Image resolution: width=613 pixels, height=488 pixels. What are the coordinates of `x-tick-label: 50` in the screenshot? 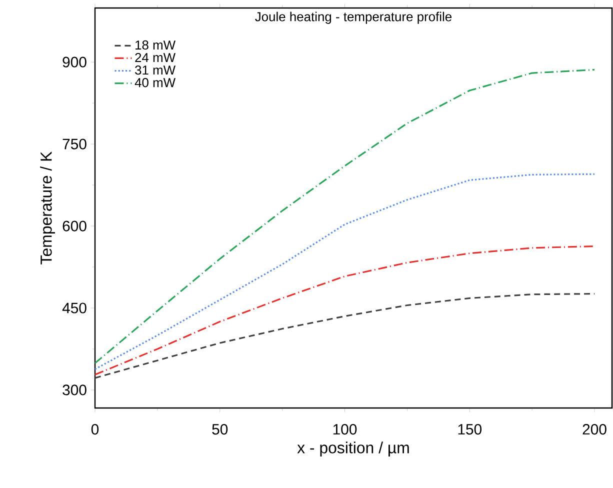 It's located at (220, 429).